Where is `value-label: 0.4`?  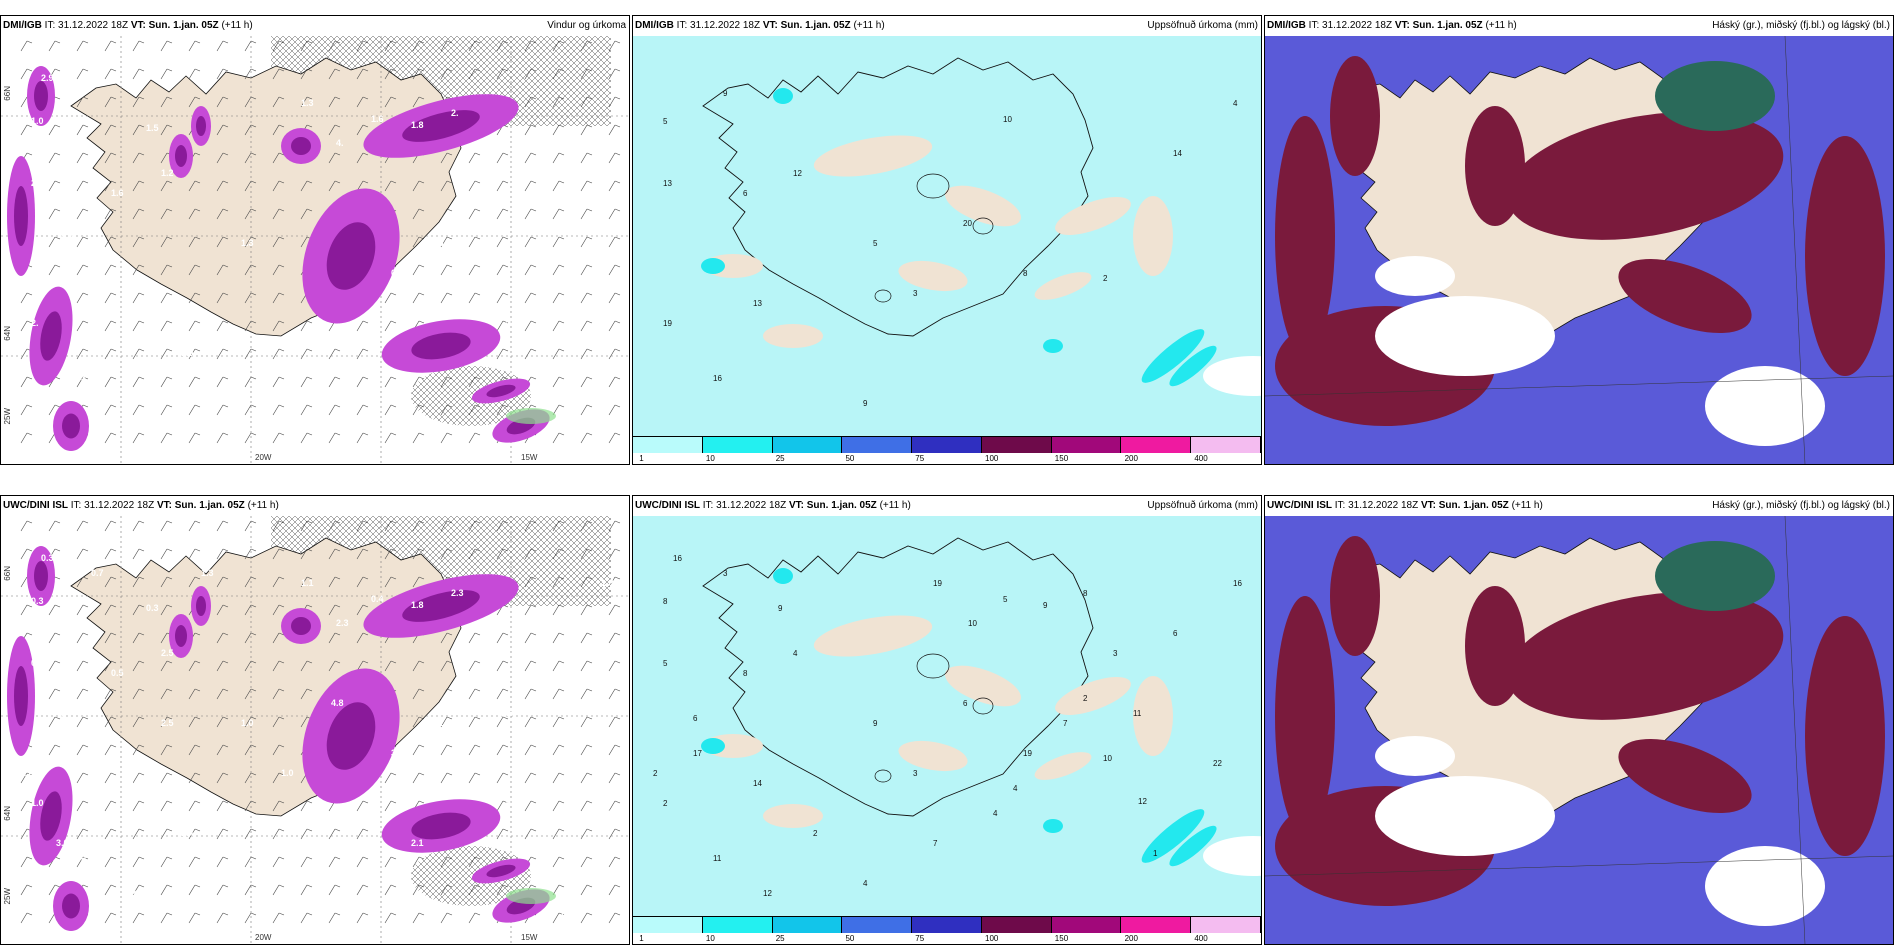
value-label: 0.4 is located at coordinates (87, 858).